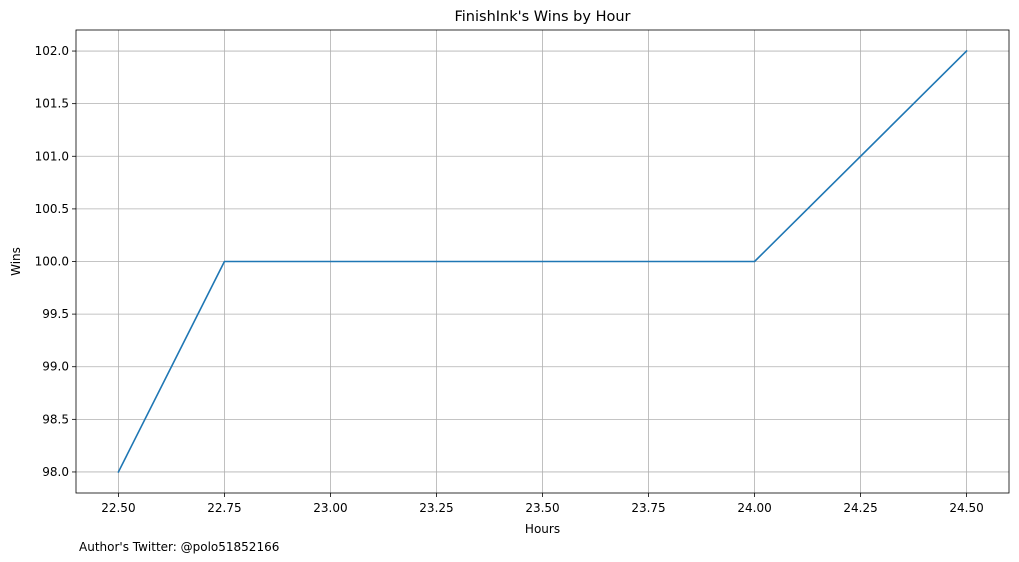  I want to click on y-tick-label: 99.0, so click(55, 367).